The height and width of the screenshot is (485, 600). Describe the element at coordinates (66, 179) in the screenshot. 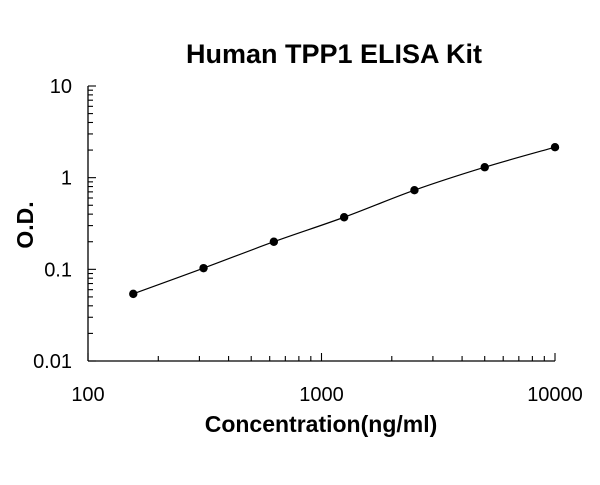

I see `y-tick-label: 1` at that location.